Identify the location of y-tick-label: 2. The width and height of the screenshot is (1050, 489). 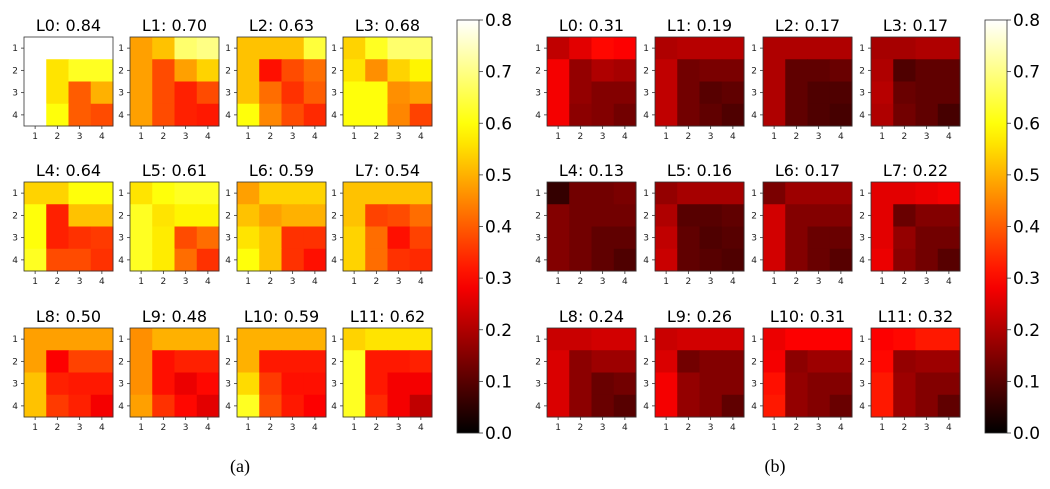
(334, 362).